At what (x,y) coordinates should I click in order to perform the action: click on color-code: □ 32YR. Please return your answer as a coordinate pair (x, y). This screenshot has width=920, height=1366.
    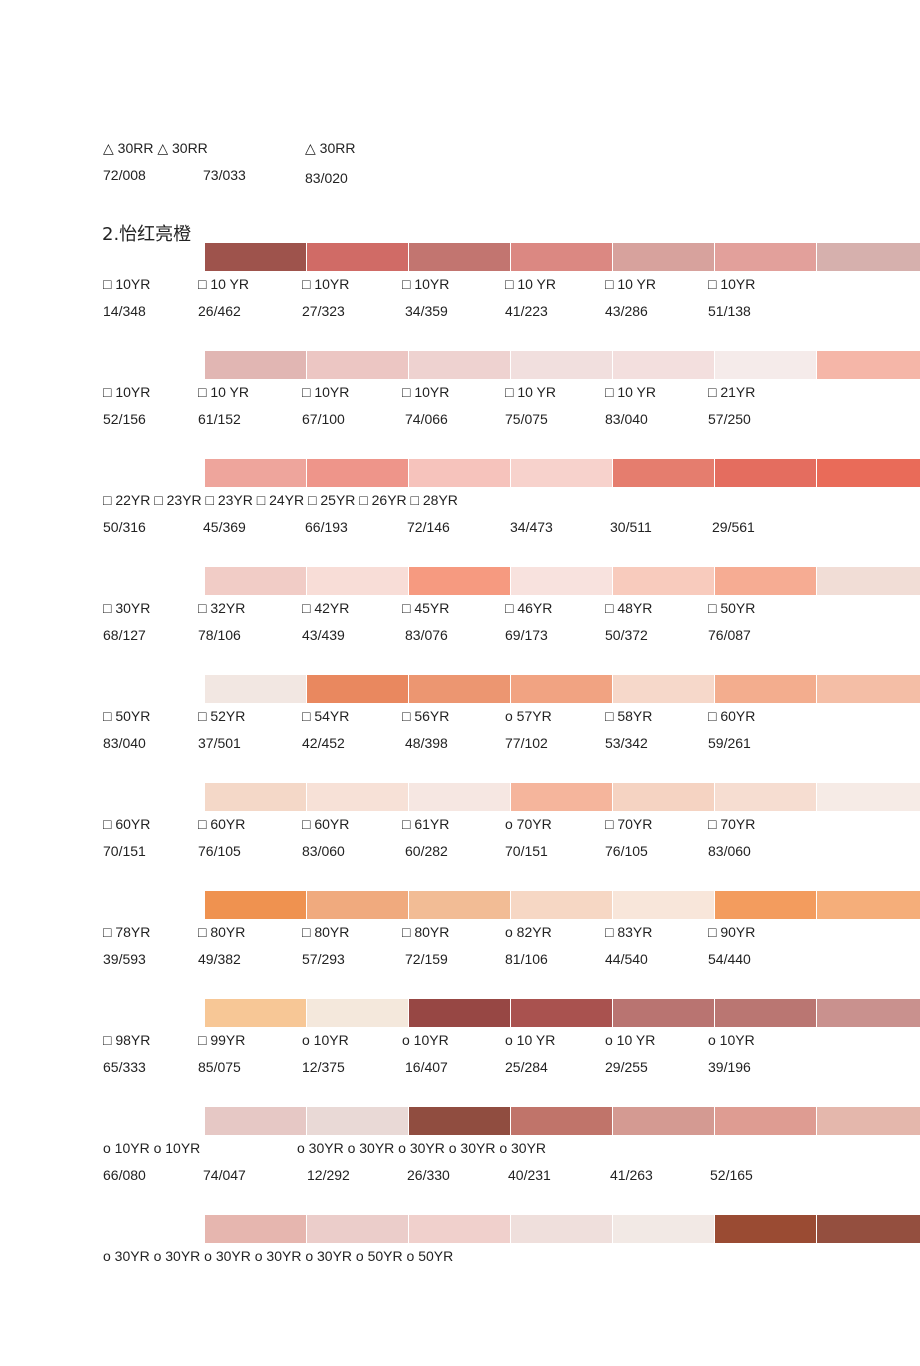
    Looking at the image, I should click on (222, 608).